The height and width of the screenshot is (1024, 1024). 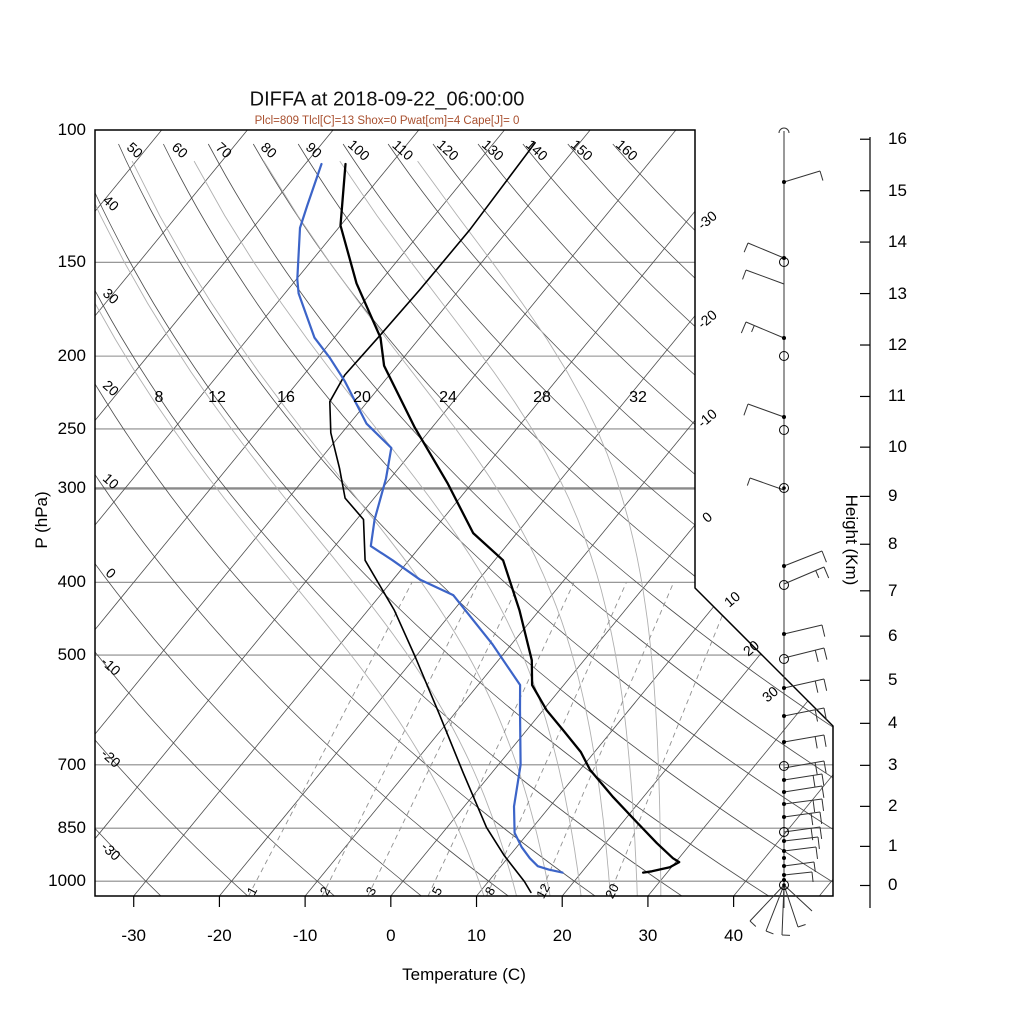 What do you see at coordinates (562, 935) in the screenshot?
I see `x-tick-label: 20` at bounding box center [562, 935].